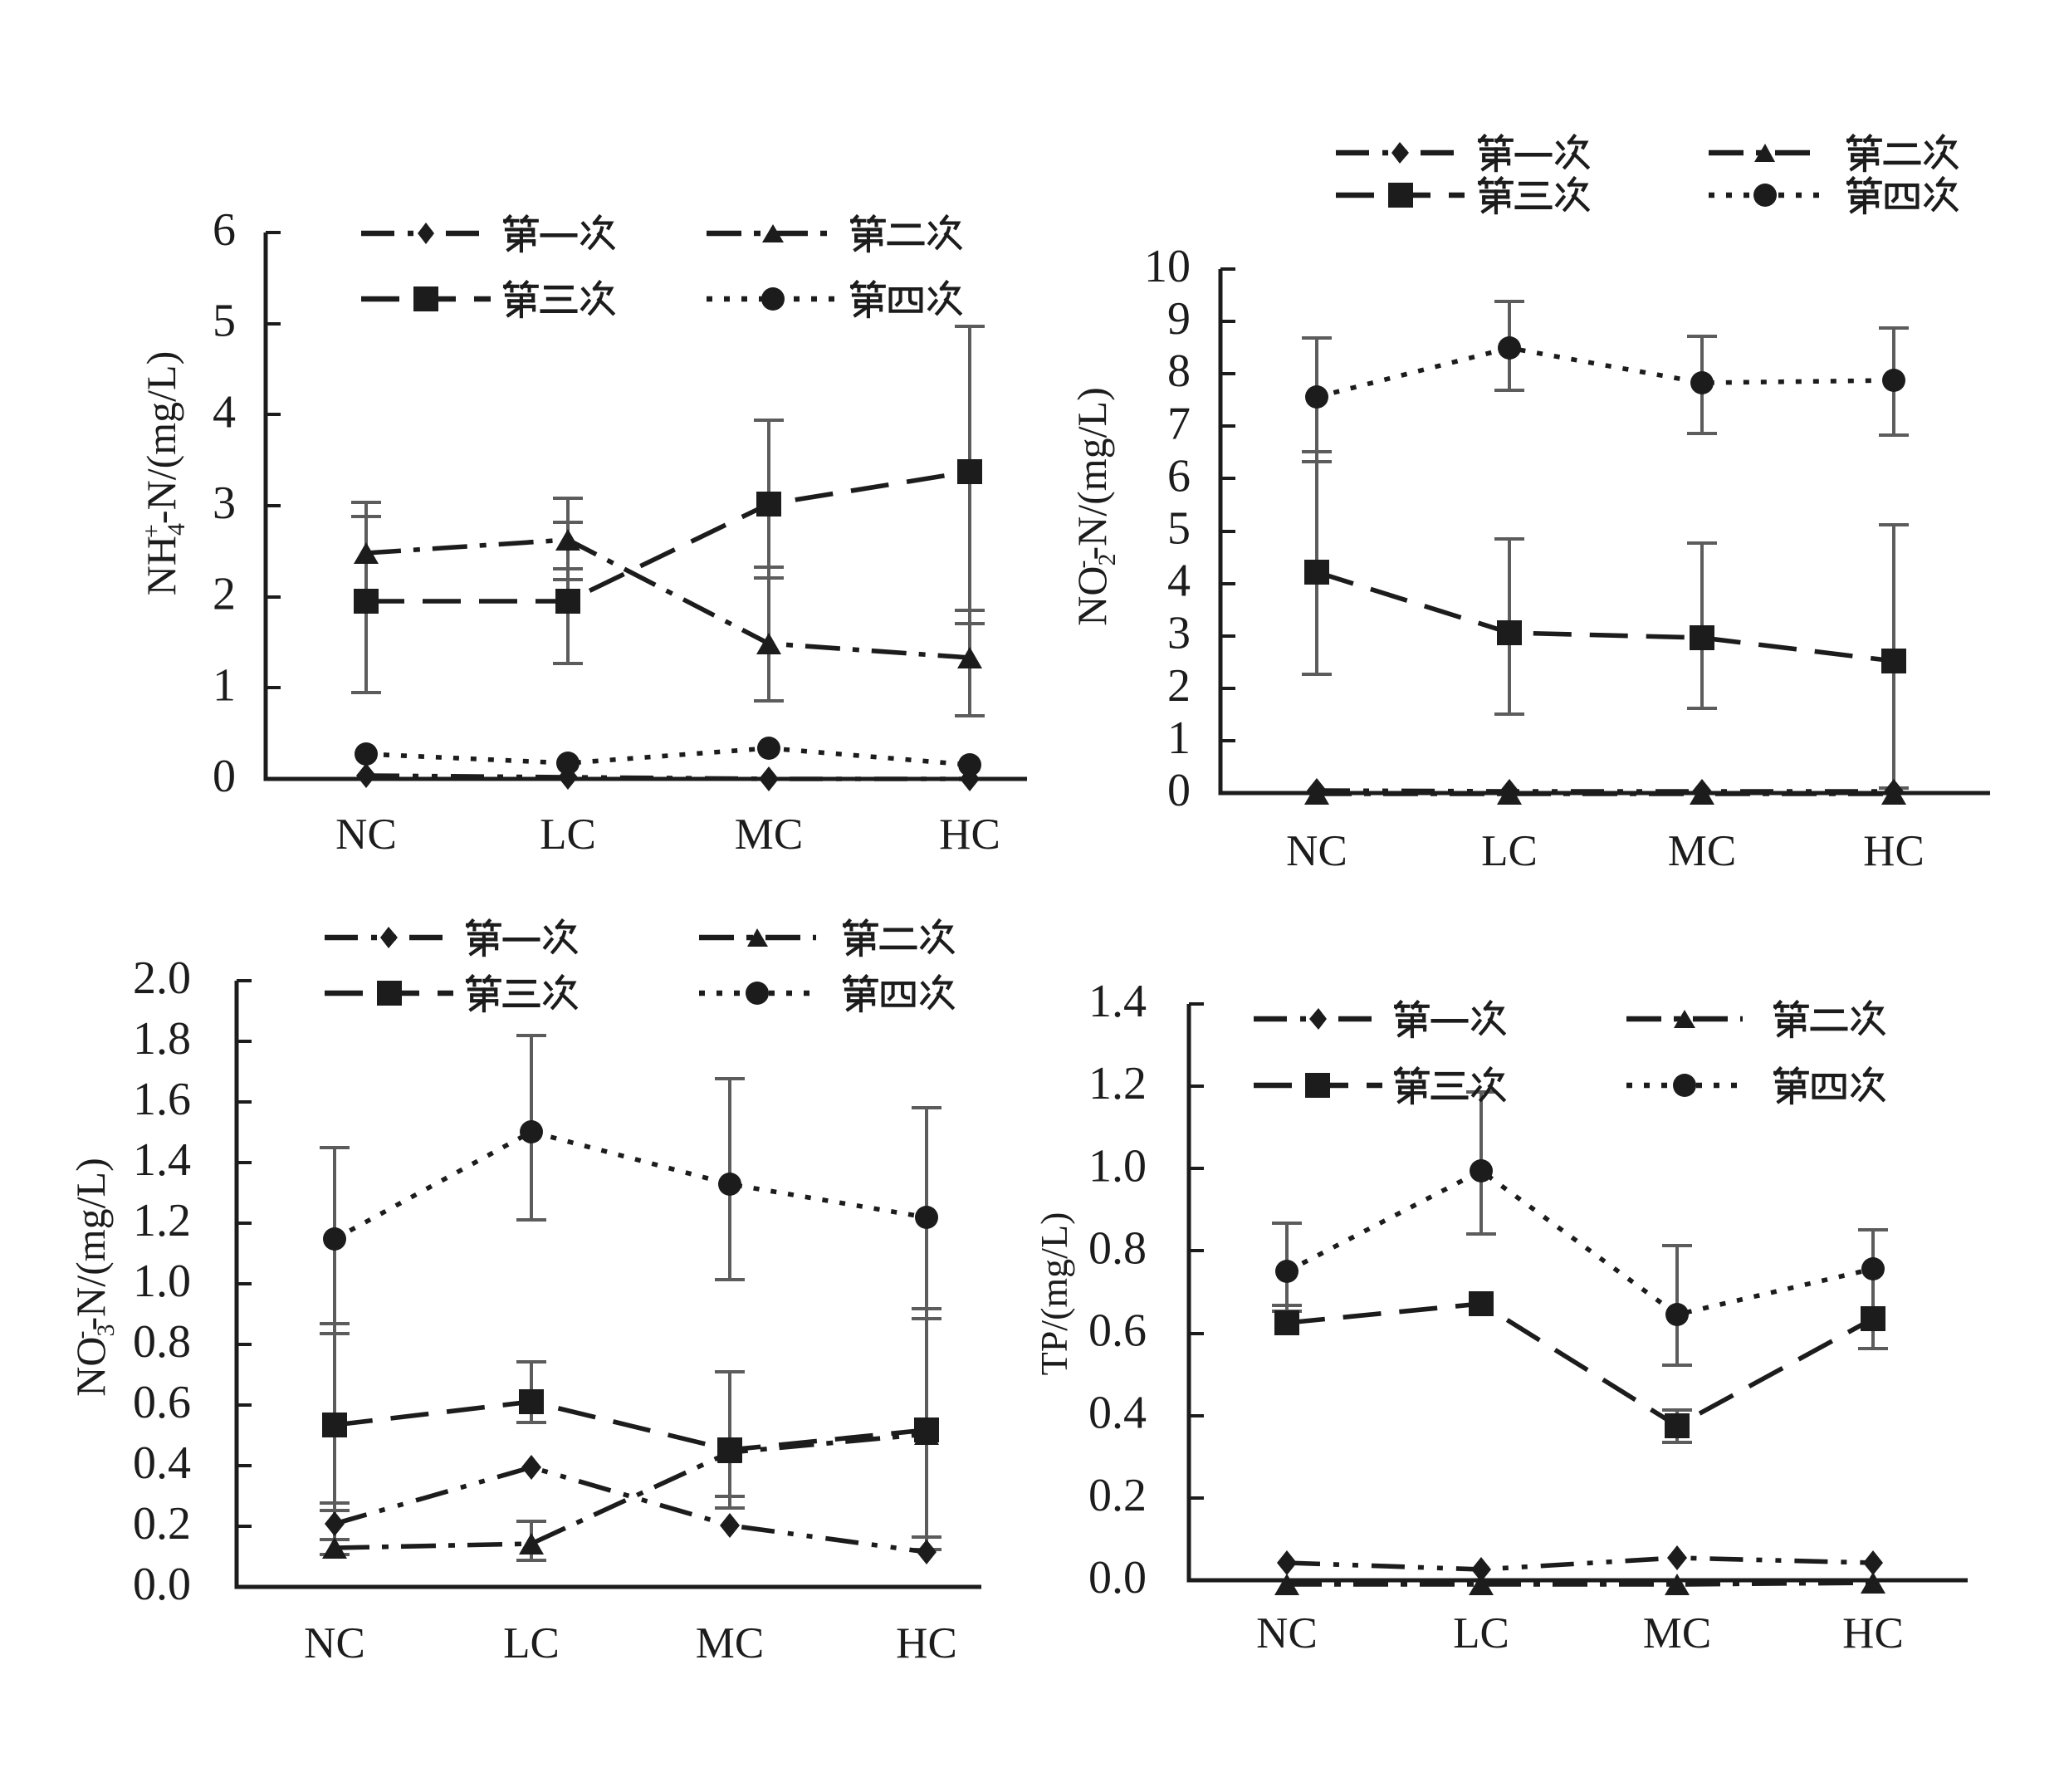 The width and height of the screenshot is (2059, 1792). Describe the element at coordinates (1095, 506) in the screenshot. I see `svg-text: NO2--N/(mg/L)` at that location.